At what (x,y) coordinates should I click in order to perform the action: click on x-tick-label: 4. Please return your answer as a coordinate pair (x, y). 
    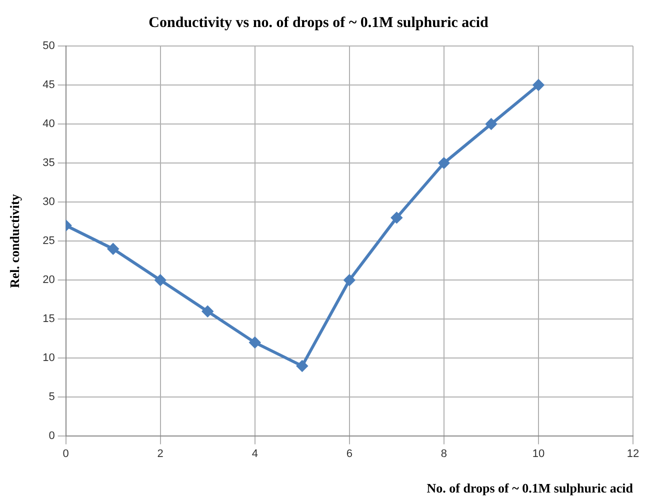
    Looking at the image, I should click on (255, 454).